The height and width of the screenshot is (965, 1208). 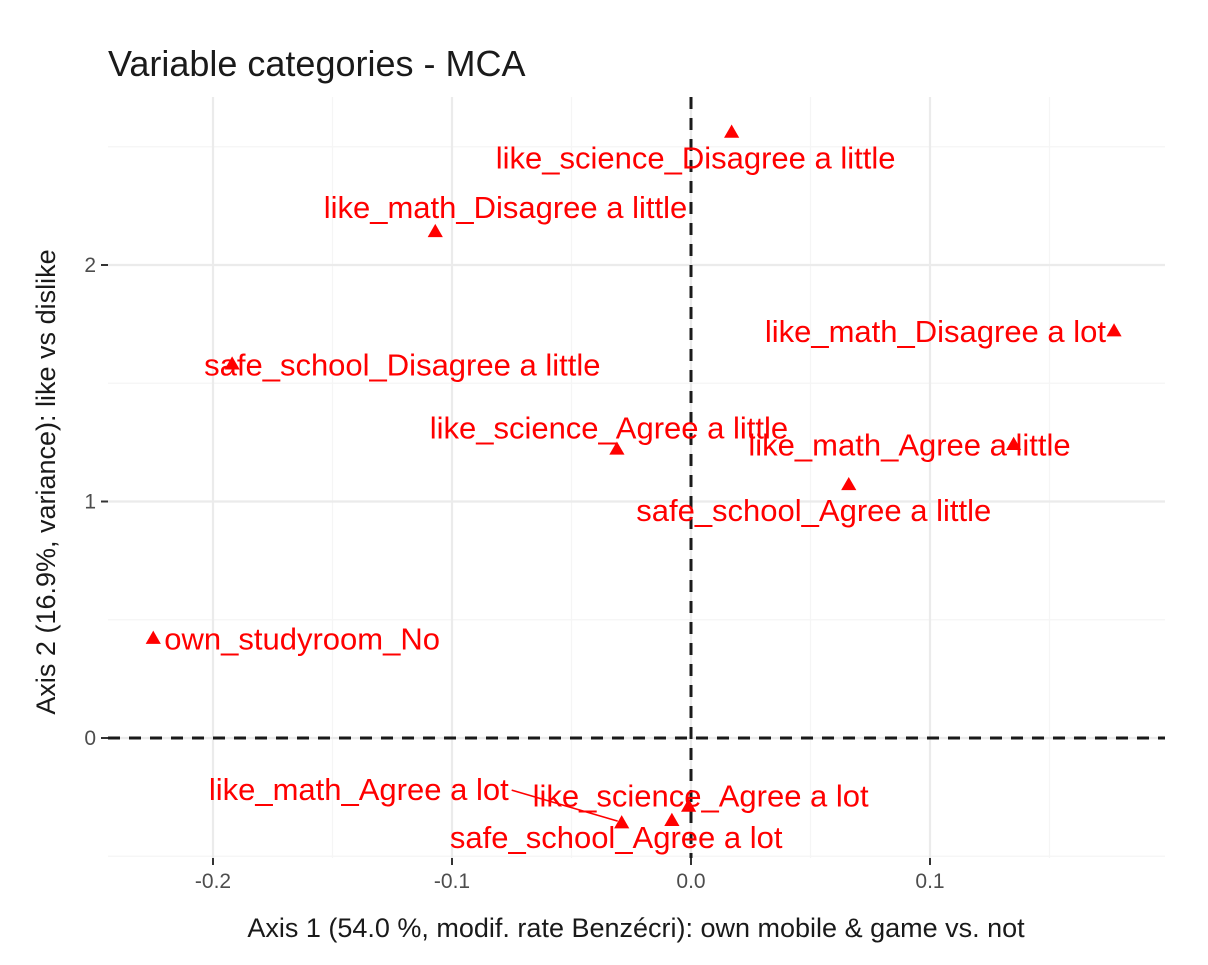 I want to click on point-label: safe_school_Agree a lot, so click(x=616, y=837).